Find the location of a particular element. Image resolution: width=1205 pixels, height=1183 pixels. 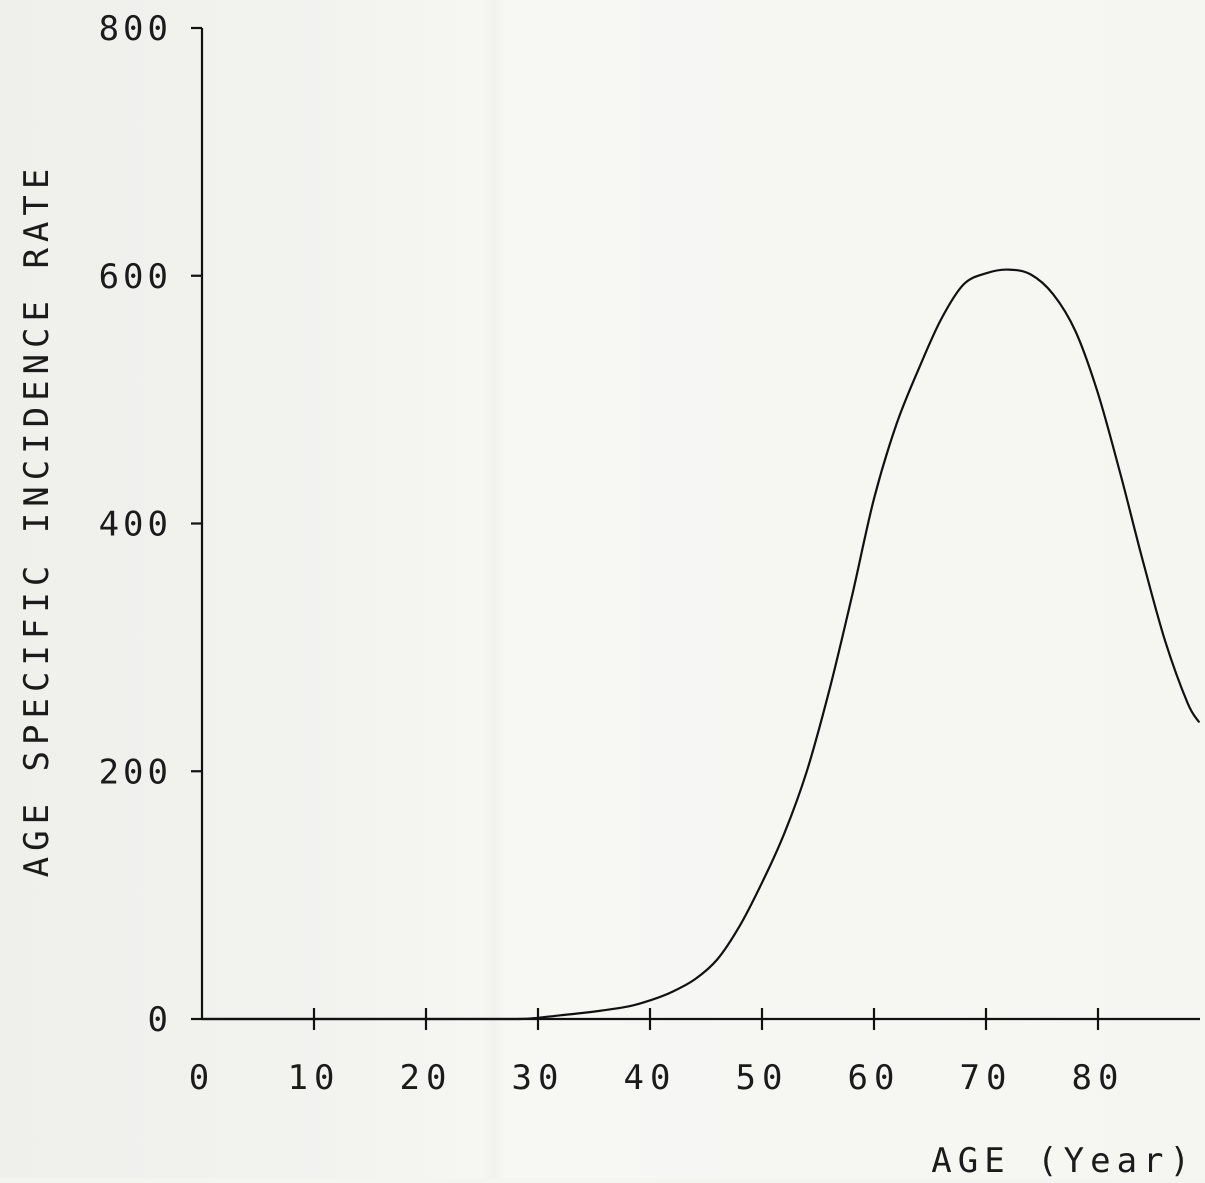

x-tick-label: 80 is located at coordinates (1098, 1078).